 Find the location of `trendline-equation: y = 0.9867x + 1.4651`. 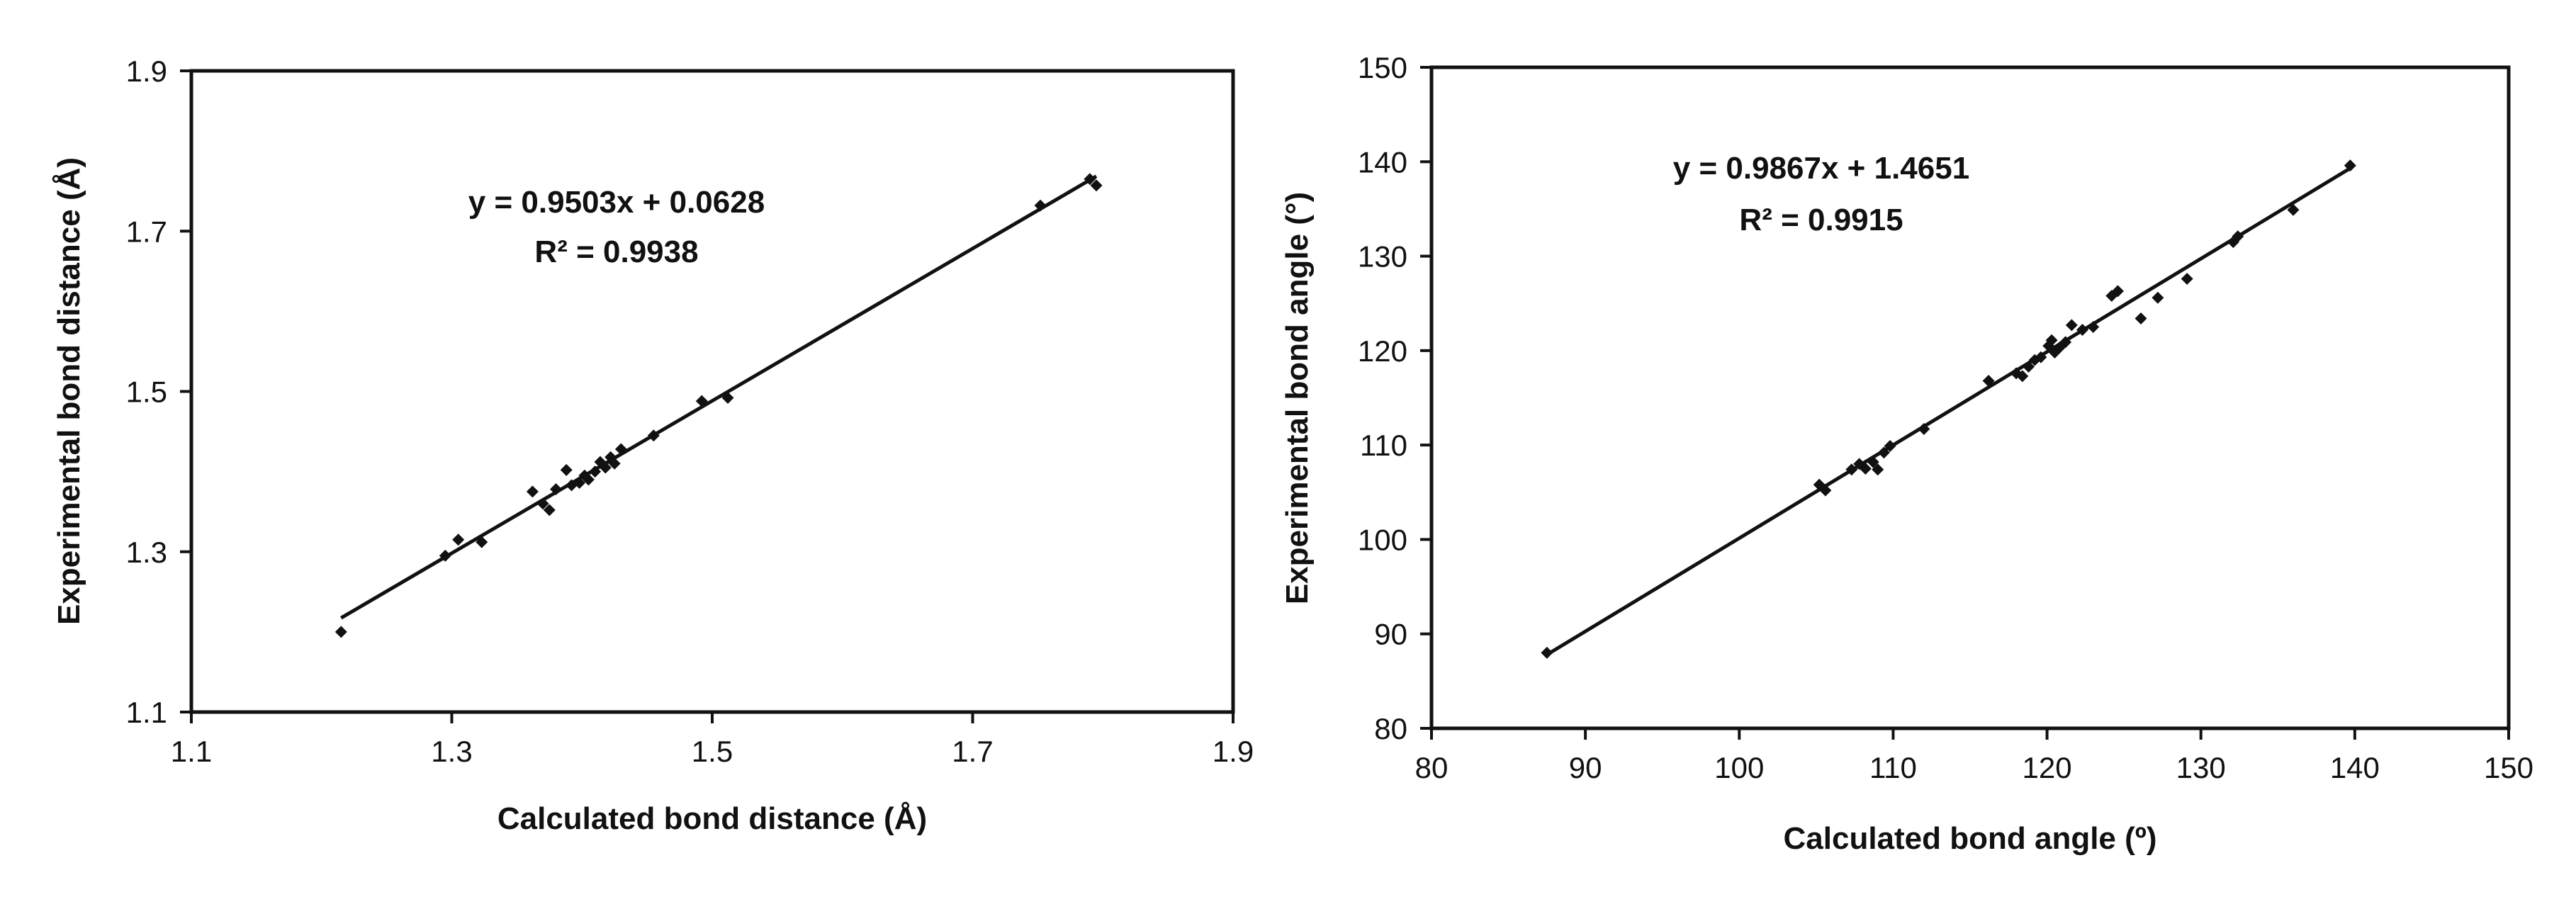

trendline-equation: y = 0.9867x + 1.4651 is located at coordinates (1821, 168).